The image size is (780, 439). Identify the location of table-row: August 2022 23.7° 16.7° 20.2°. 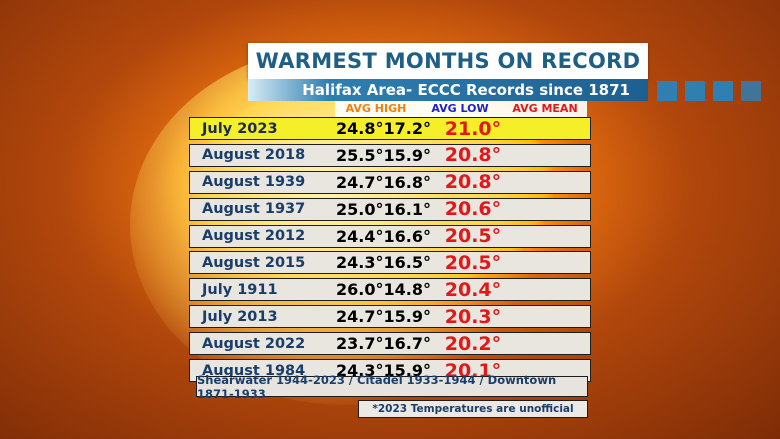
(390, 344).